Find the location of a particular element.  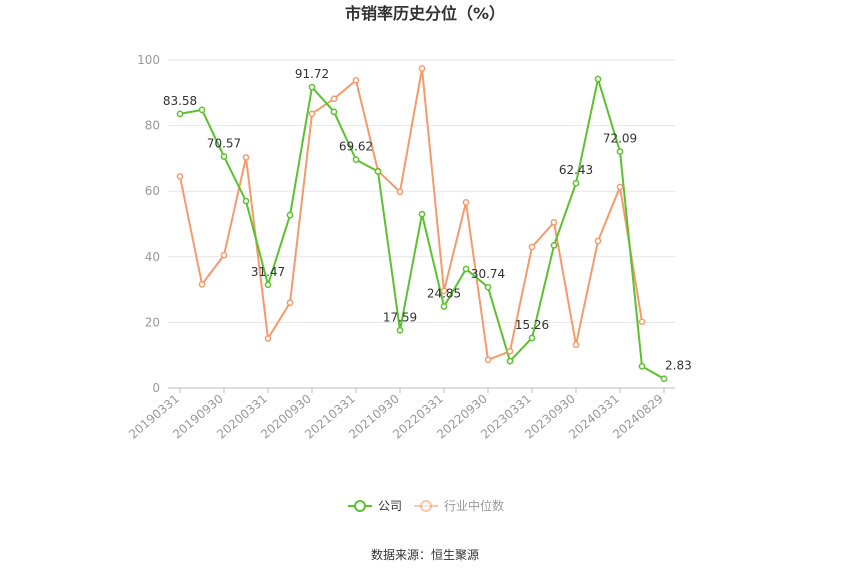

legend: 公司 行业中位数 is located at coordinates (426, 505).